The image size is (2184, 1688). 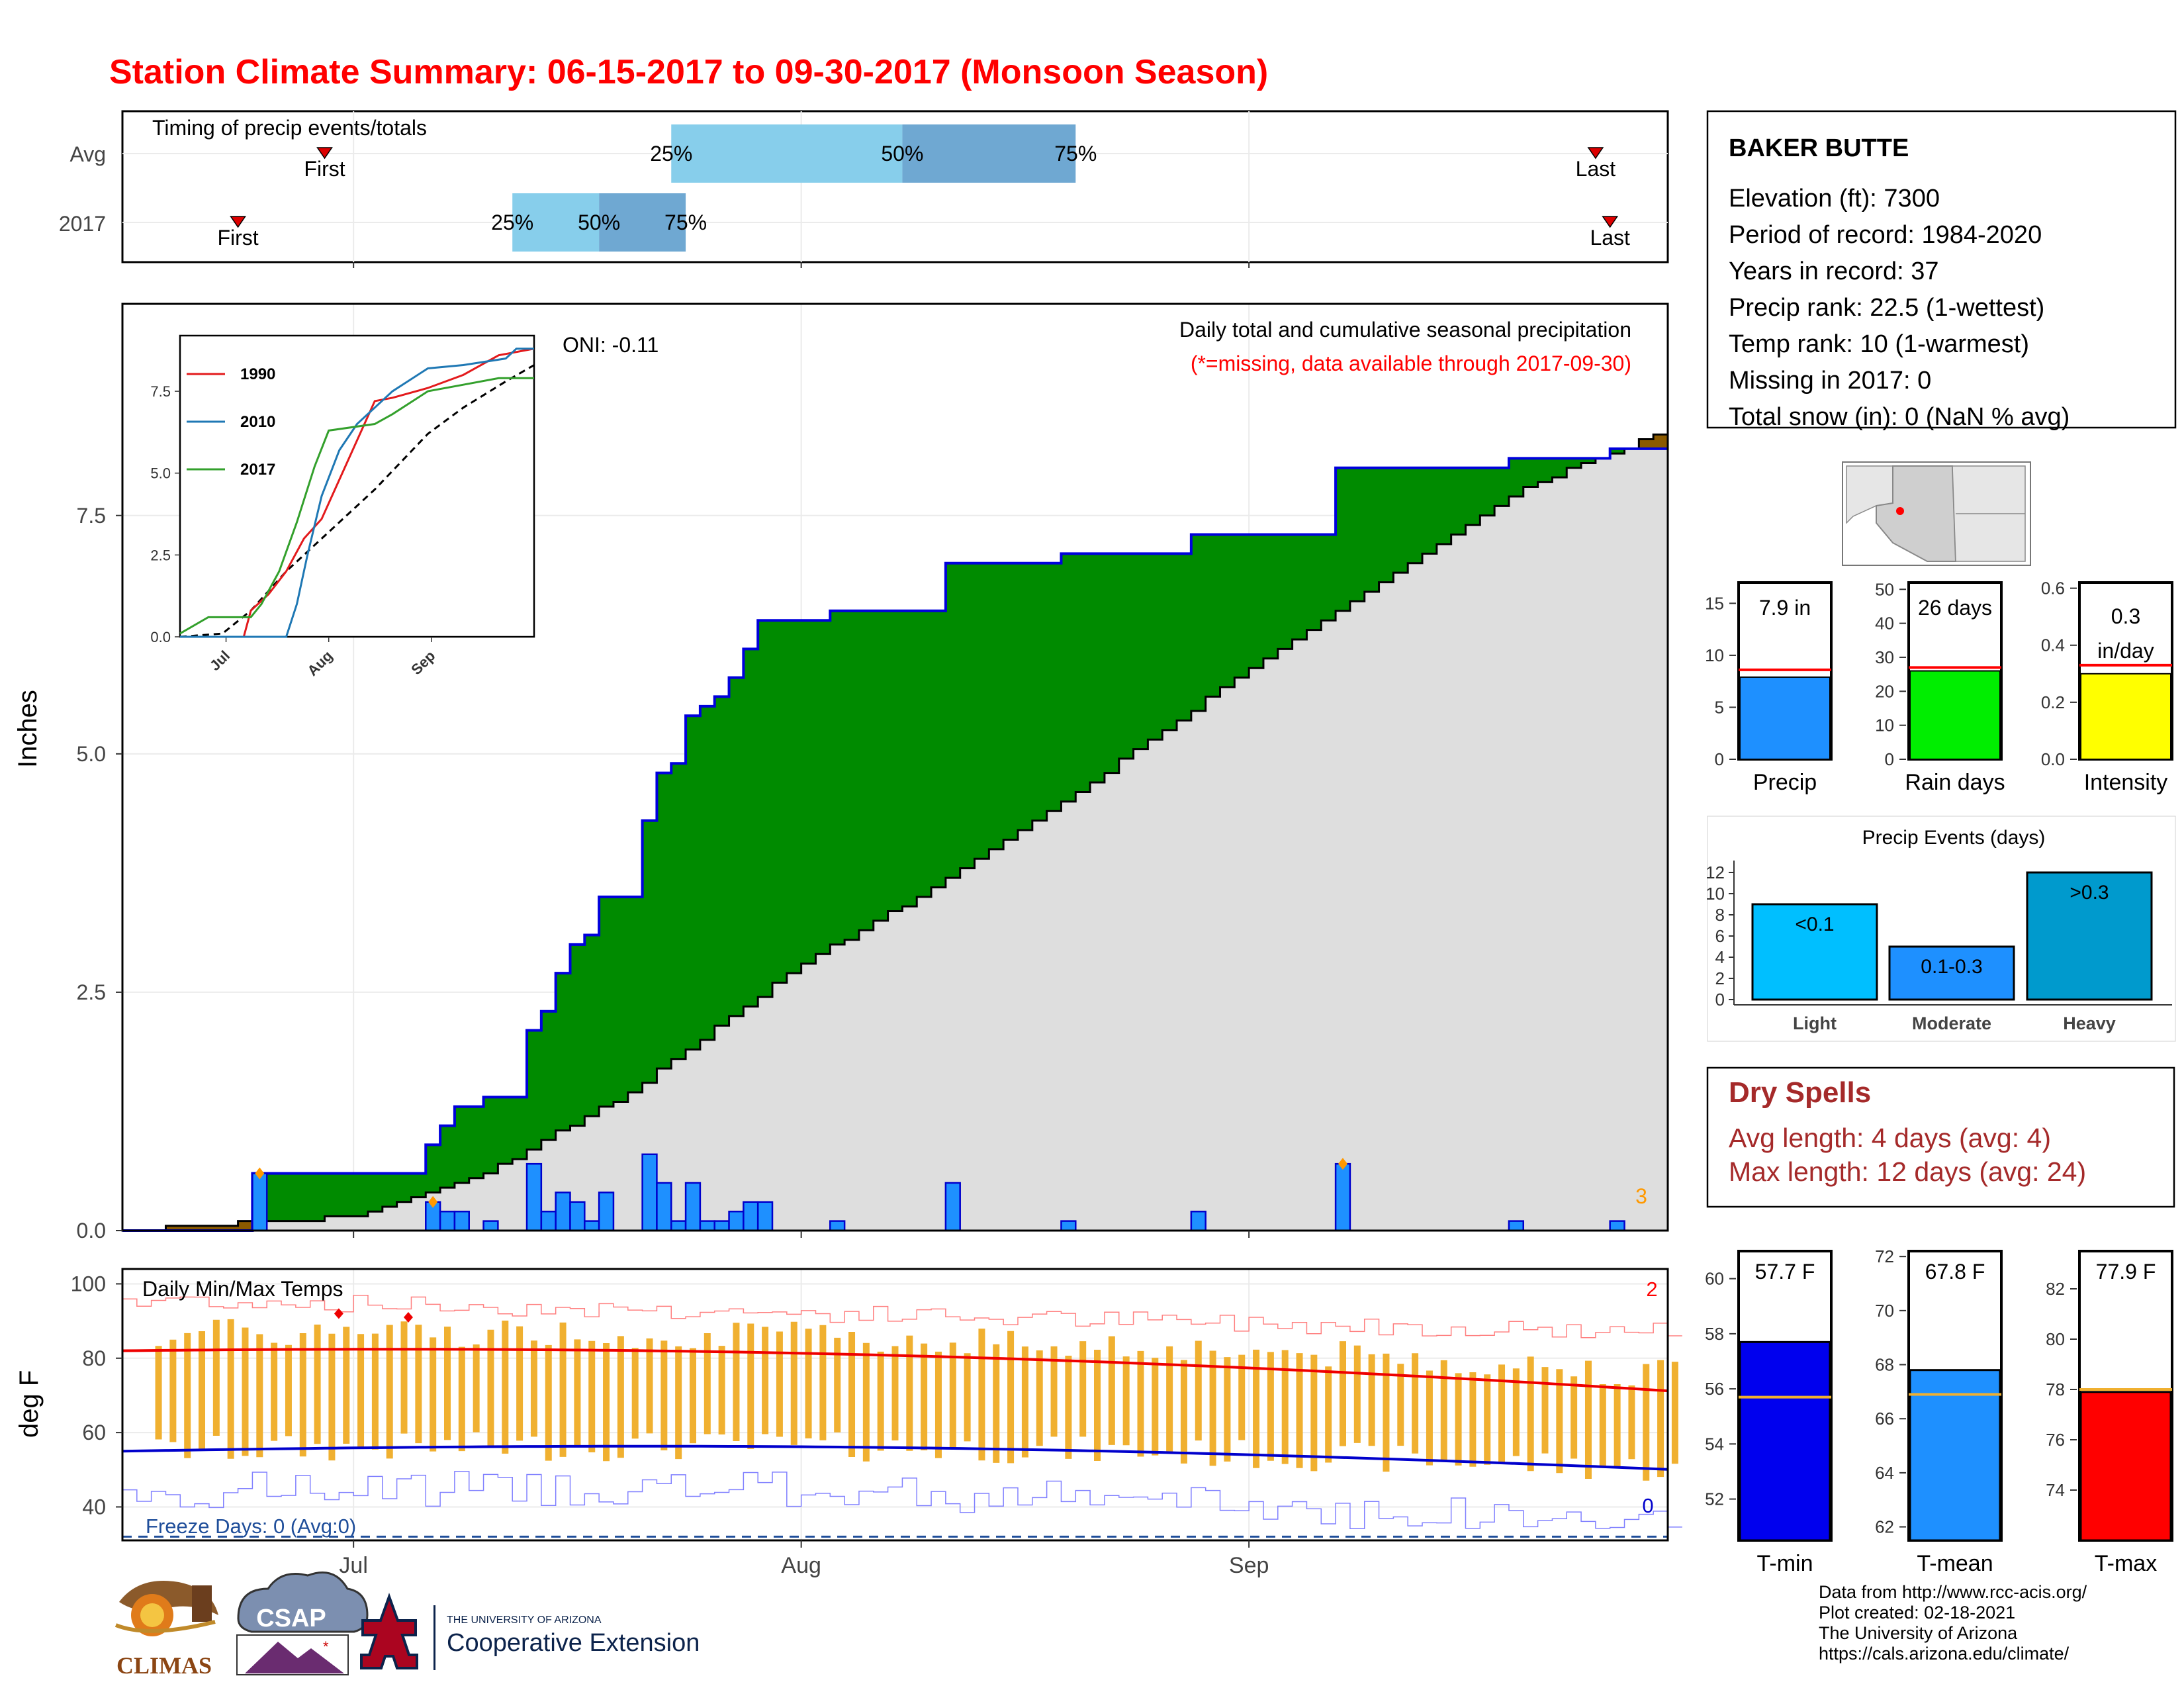 What do you see at coordinates (87, 154) in the screenshot?
I see `timing-row-avg-label: Avg` at bounding box center [87, 154].